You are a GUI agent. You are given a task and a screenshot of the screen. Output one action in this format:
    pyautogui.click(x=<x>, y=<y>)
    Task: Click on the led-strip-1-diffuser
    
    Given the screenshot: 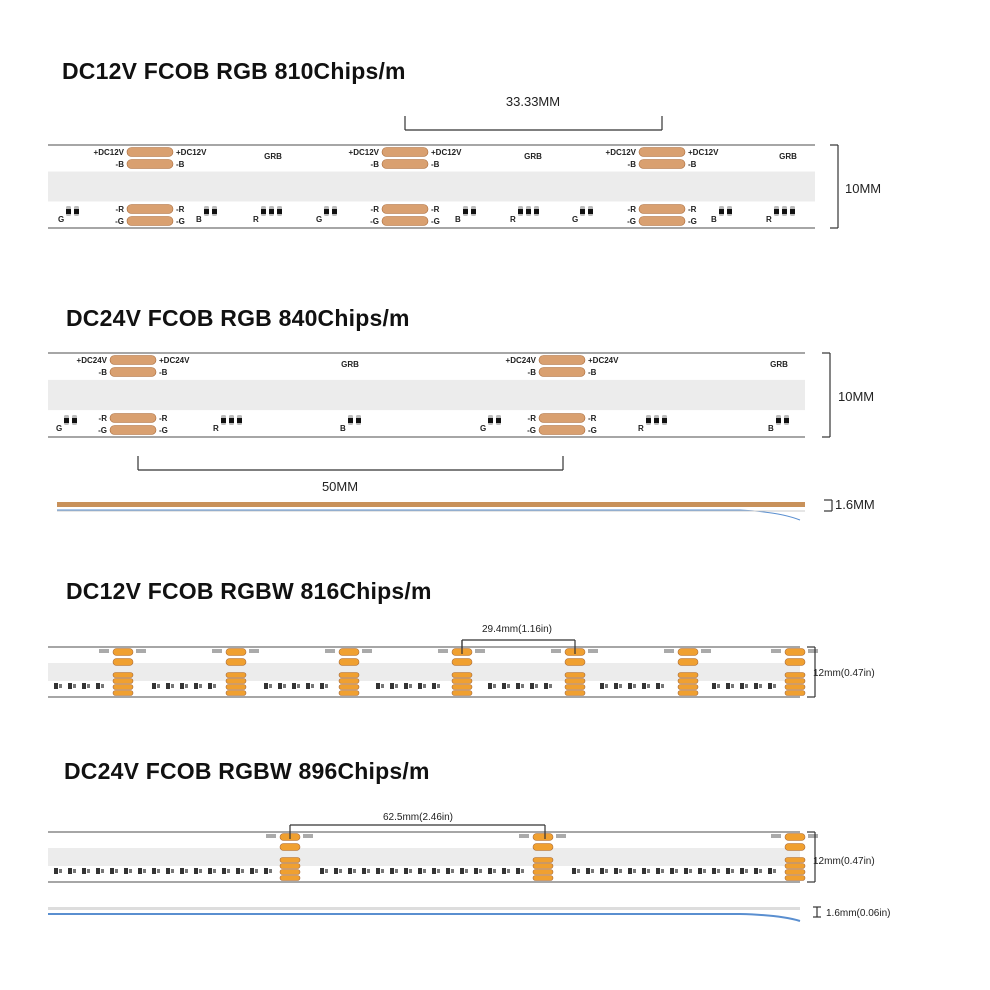 What is the action you would take?
    pyautogui.click(x=431, y=186)
    